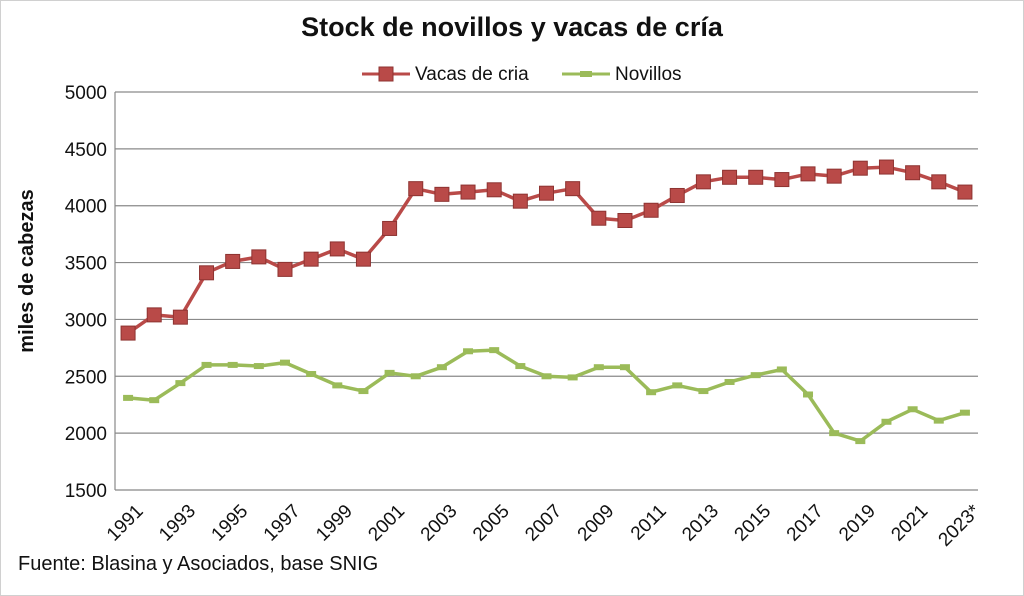  I want to click on x-tick-label: 1991, so click(125, 523).